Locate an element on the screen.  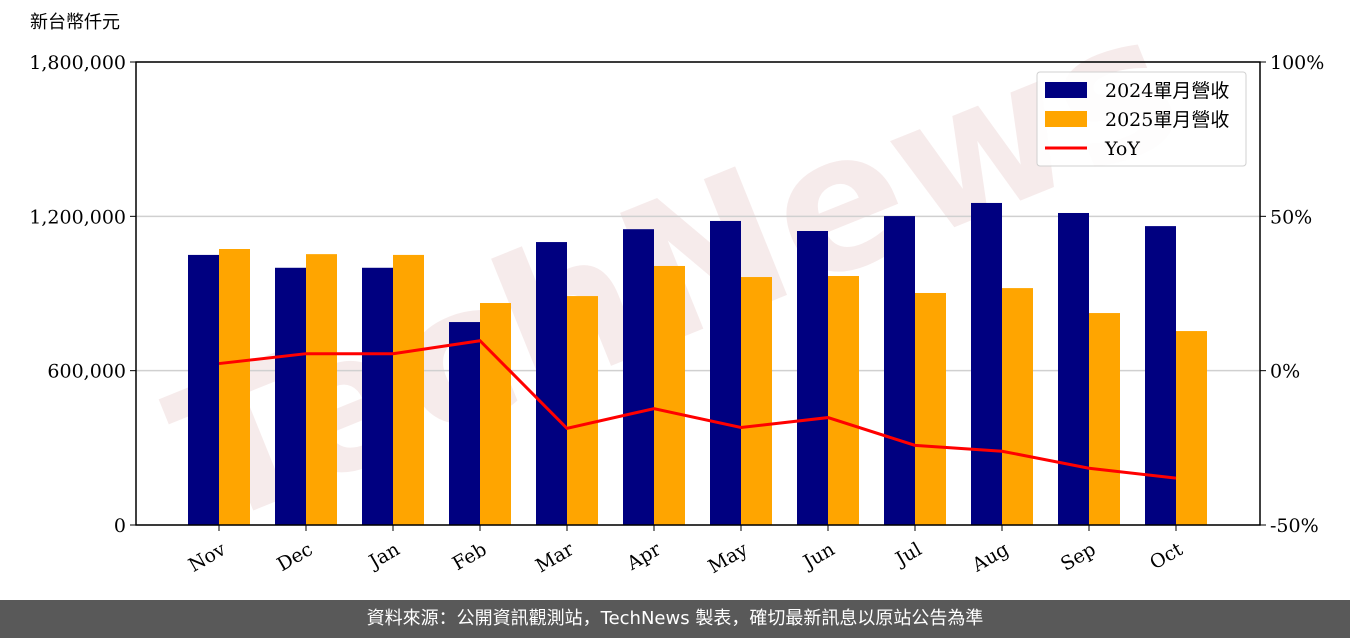
x-tick-label: Oct is located at coordinates (1166, 556).